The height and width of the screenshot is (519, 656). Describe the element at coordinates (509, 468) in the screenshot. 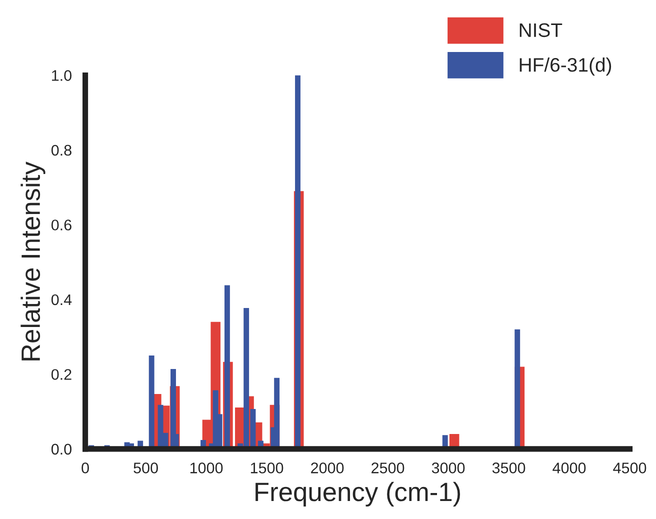

I see `x-tick-label: 3500` at that location.